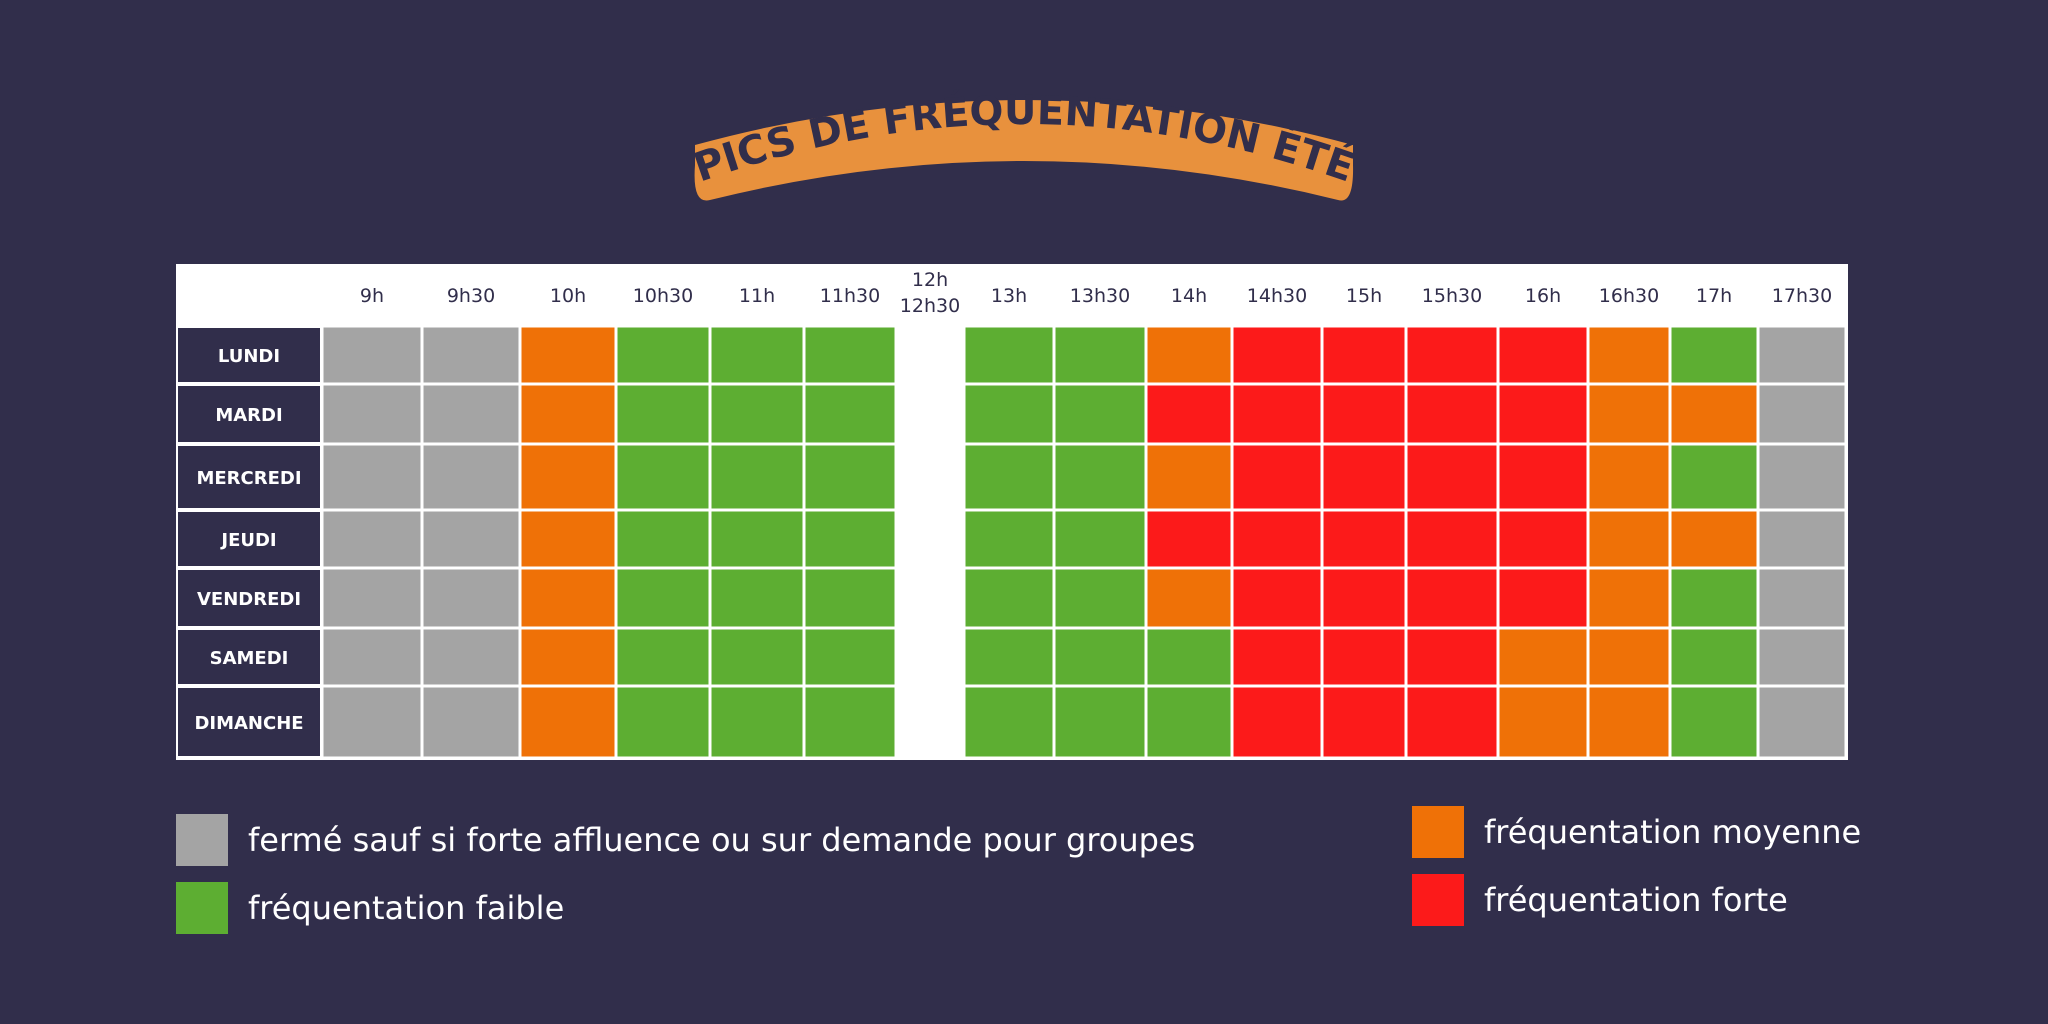  I want to click on column-header-line: 13h30, so click(1100, 296).